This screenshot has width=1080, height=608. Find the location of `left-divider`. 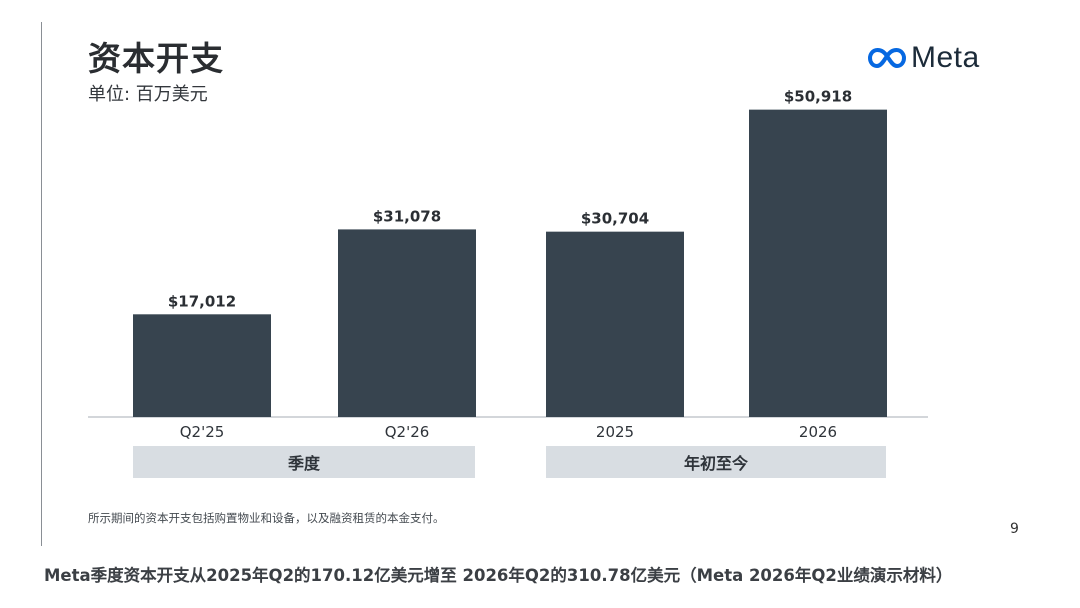

left-divider is located at coordinates (41, 284).